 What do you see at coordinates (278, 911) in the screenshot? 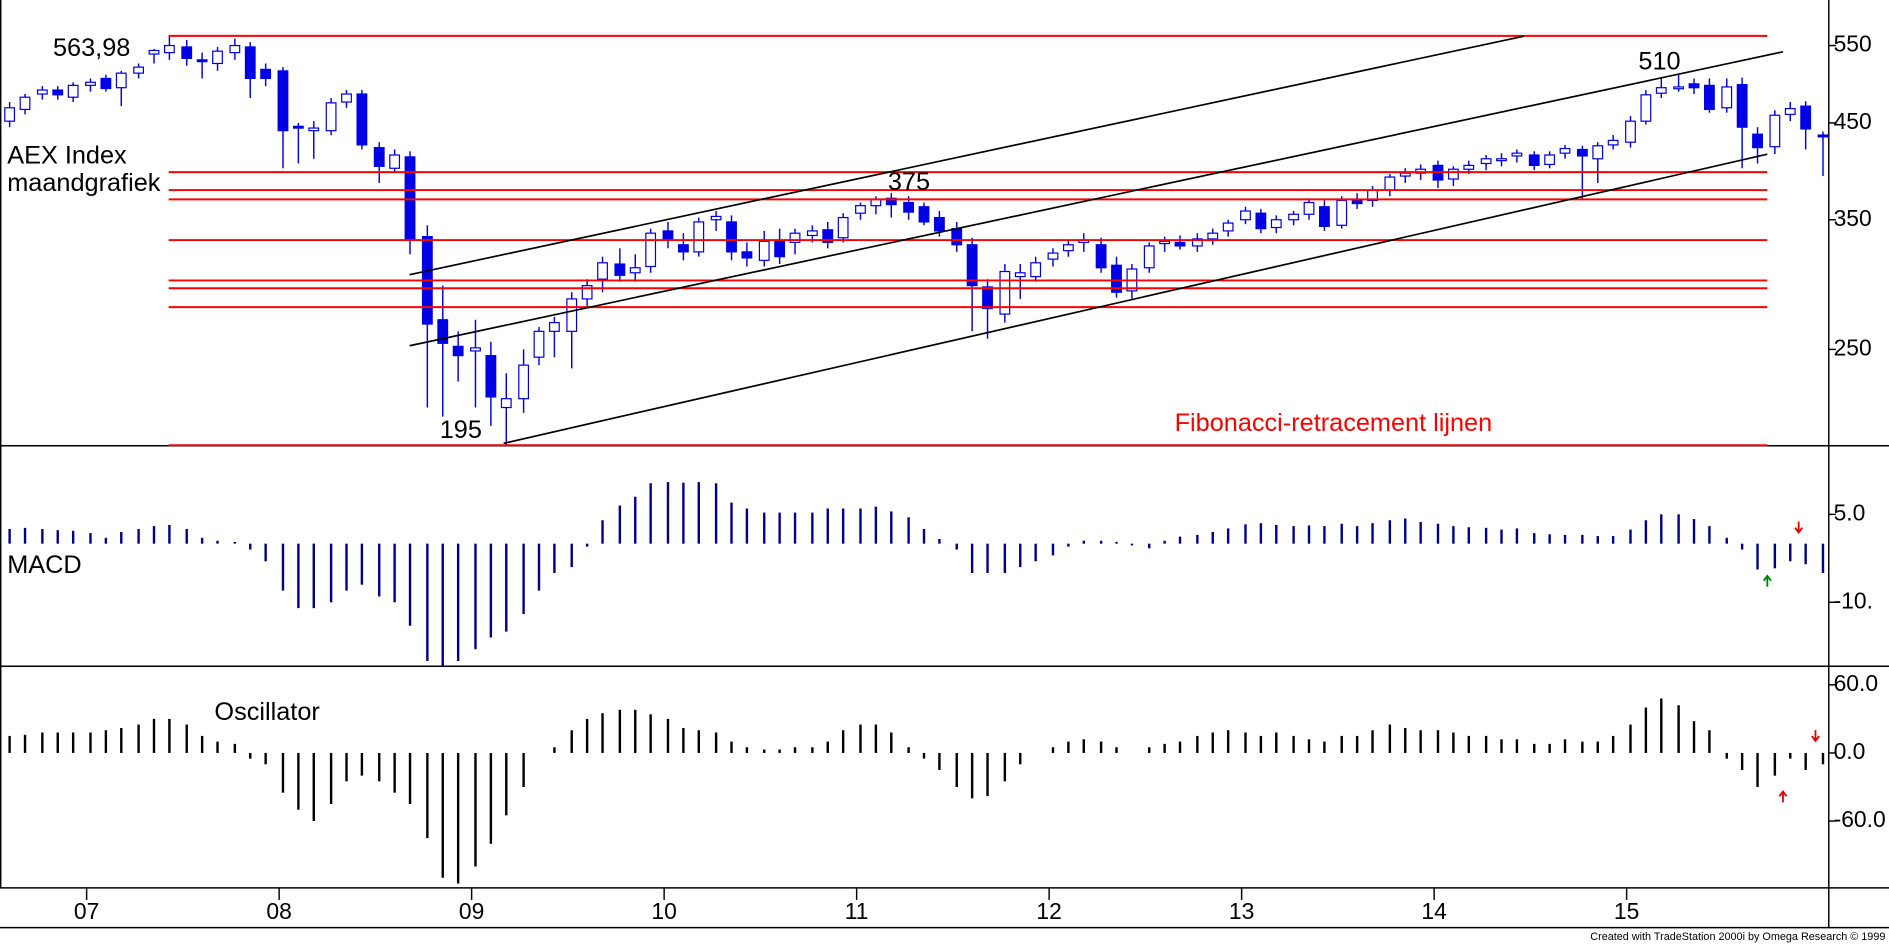
I see `x-tick-label: 08` at bounding box center [278, 911].